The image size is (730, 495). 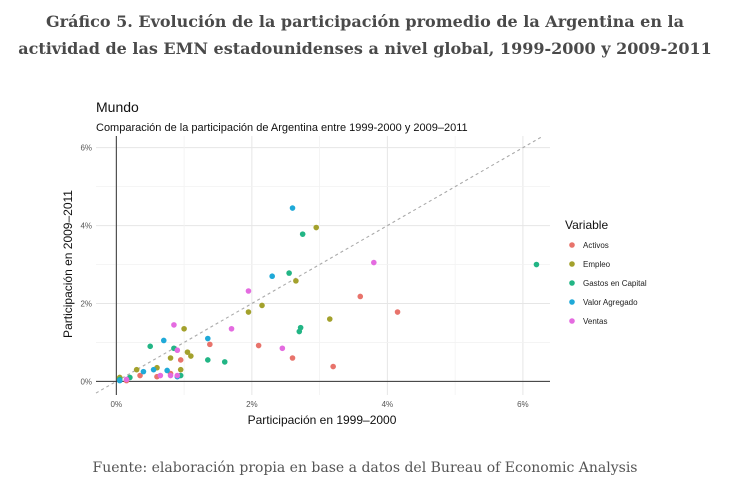 I want to click on y-tick-label: 6%, so click(x=86, y=148).